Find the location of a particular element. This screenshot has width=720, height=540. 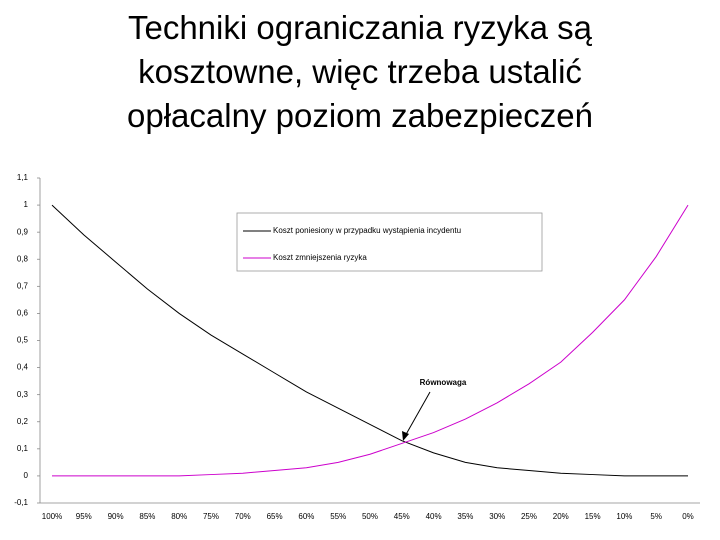

annotation-arrowhead is located at coordinates (405, 436).